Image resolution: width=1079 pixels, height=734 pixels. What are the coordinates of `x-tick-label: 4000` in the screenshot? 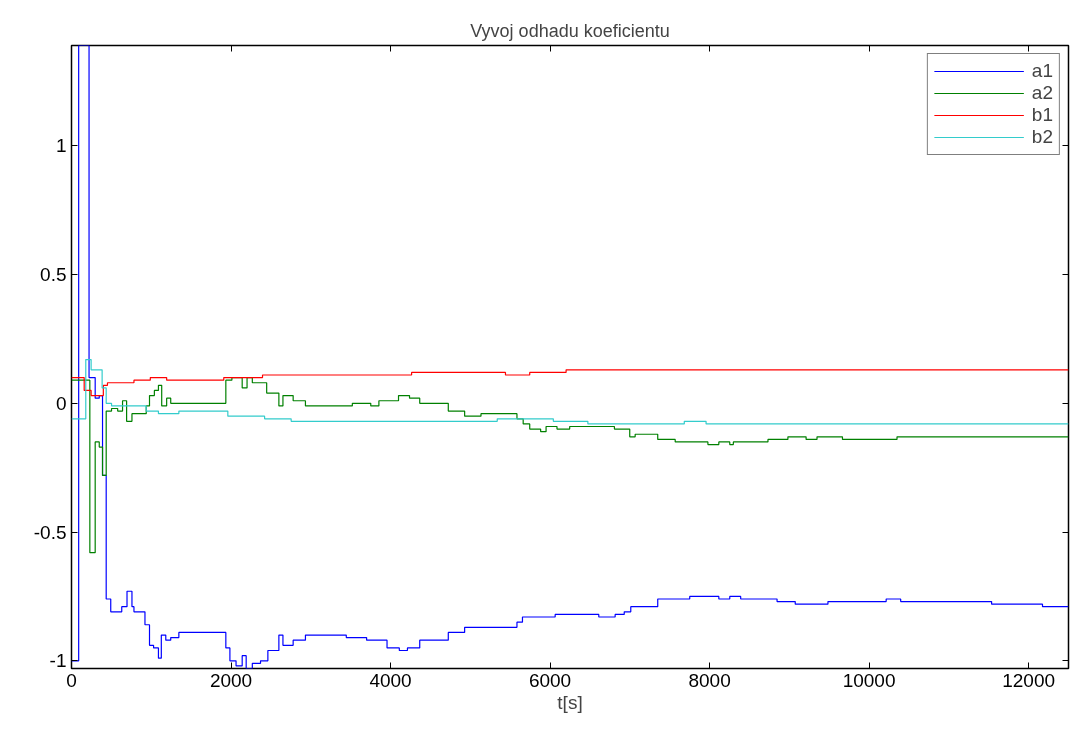 It's located at (390, 680).